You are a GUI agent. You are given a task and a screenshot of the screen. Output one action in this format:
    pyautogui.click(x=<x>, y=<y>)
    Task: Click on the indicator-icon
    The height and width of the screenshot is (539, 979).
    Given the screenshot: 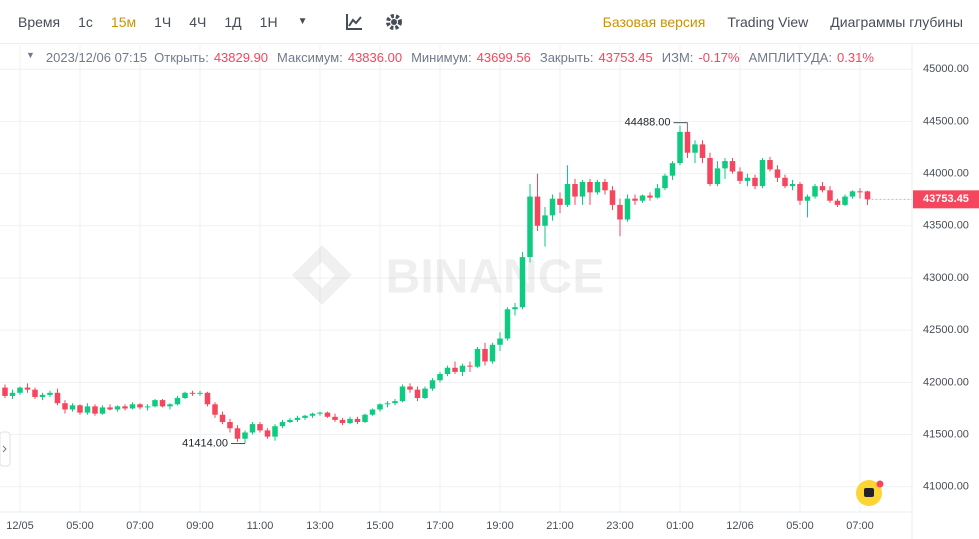 What is the action you would take?
    pyautogui.click(x=354, y=22)
    